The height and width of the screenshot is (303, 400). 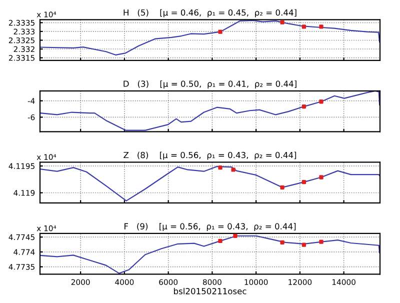 I want to click on chart-title: H (5) [μ = 0.46, ρ₁ = 0.45, ρ₂ = 0.44], so click(x=210, y=13).